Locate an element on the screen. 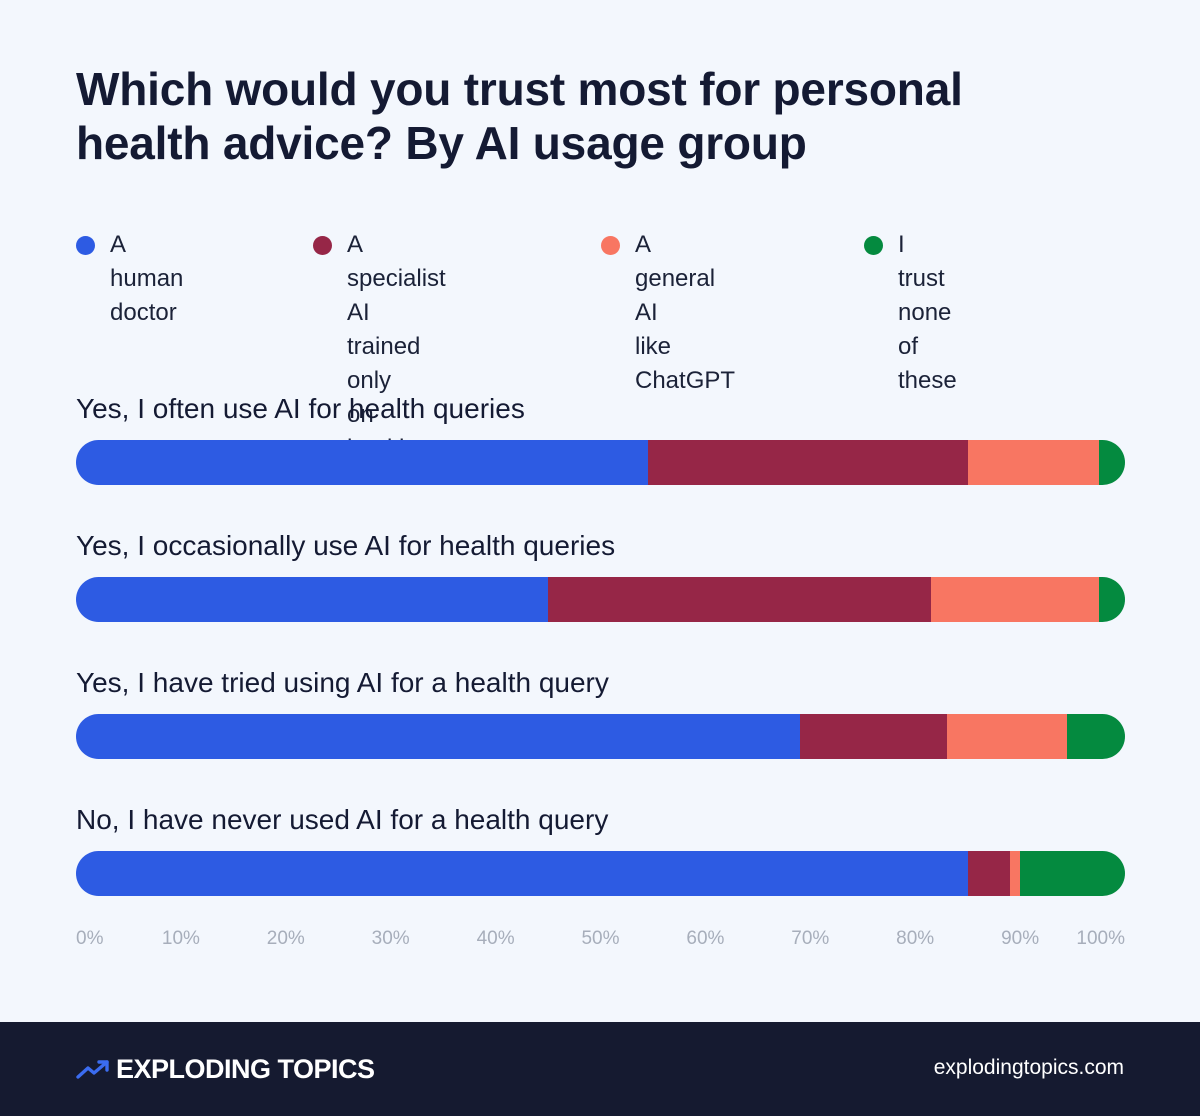  x-tick-label: 100% is located at coordinates (1100, 938).